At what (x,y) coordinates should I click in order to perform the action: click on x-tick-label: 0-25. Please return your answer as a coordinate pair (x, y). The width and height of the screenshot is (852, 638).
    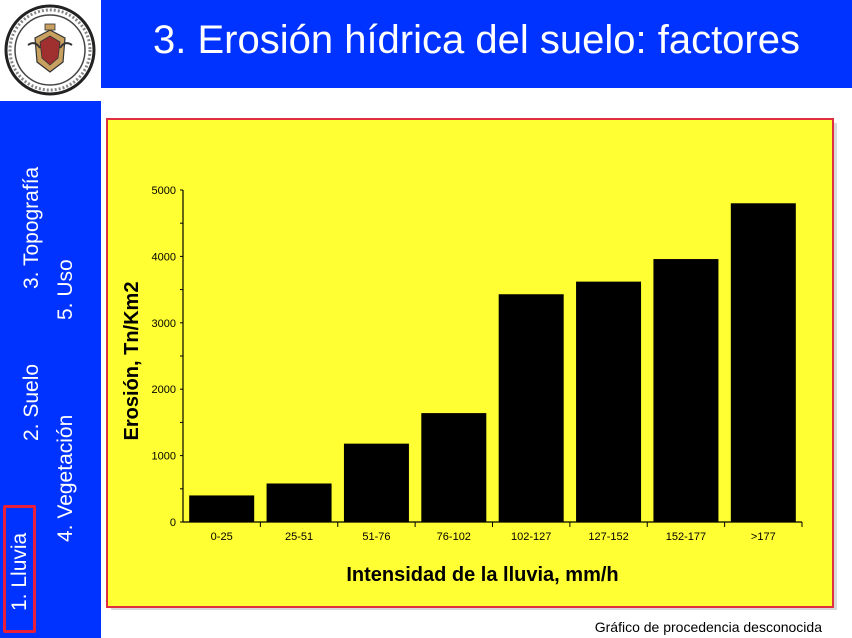
    Looking at the image, I should click on (222, 537).